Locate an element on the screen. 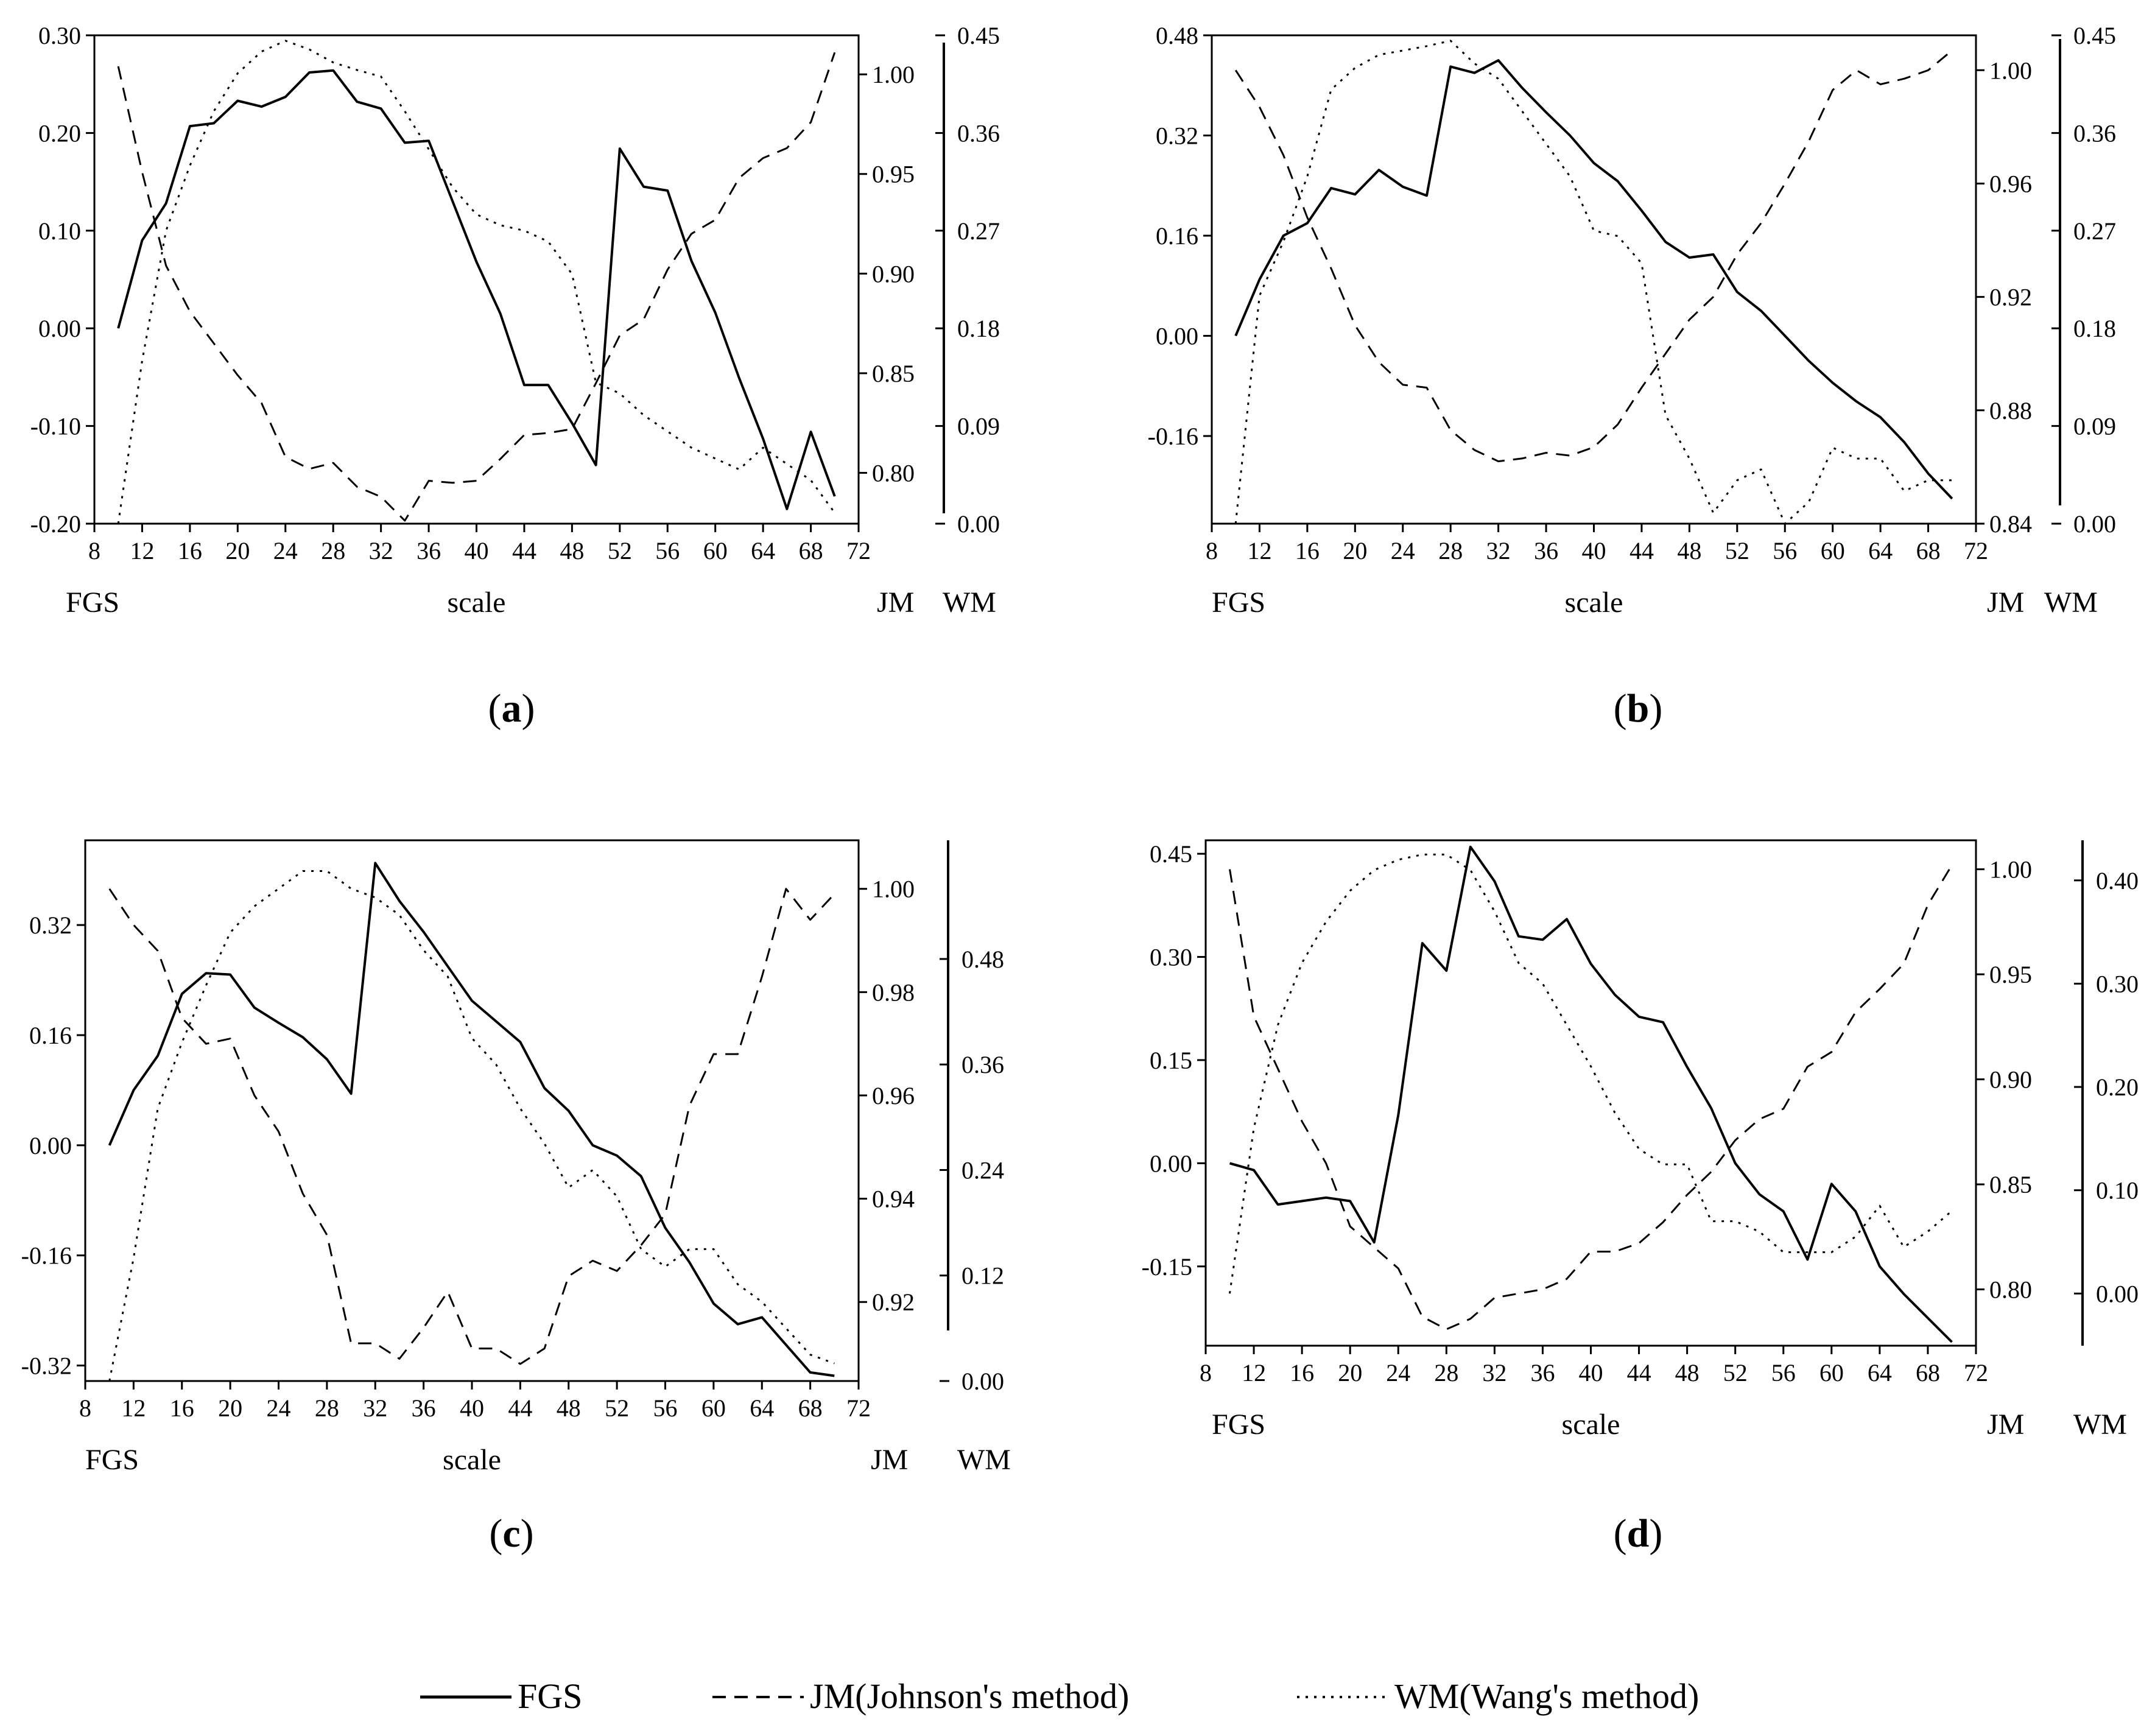 The height and width of the screenshot is (1736, 2155). left-tick-label: 0.00 is located at coordinates (1171, 1163).